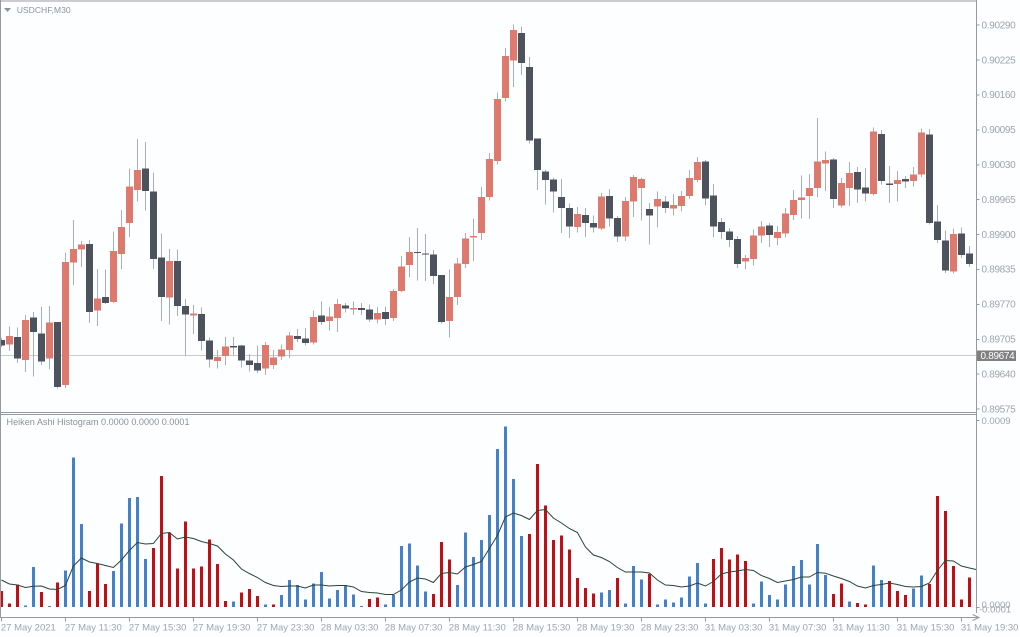  Describe the element at coordinates (999, 200) in the screenshot. I see `svg-text: 0.89965` at that location.